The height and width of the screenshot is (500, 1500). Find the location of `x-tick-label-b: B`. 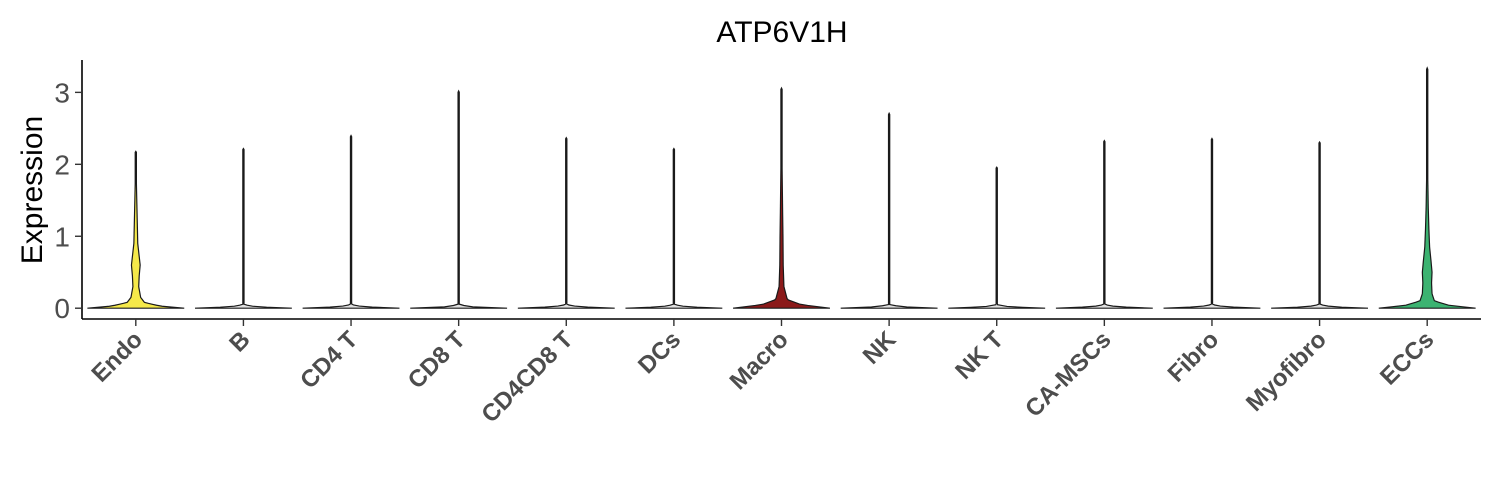

x-tick-label-b: B is located at coordinates (239, 341).